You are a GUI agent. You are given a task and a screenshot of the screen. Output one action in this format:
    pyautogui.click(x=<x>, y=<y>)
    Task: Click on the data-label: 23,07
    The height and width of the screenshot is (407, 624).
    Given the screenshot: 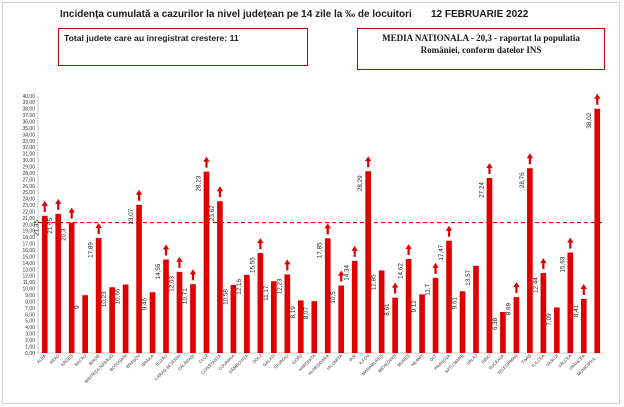 What is the action you would take?
    pyautogui.click(x=131, y=216)
    